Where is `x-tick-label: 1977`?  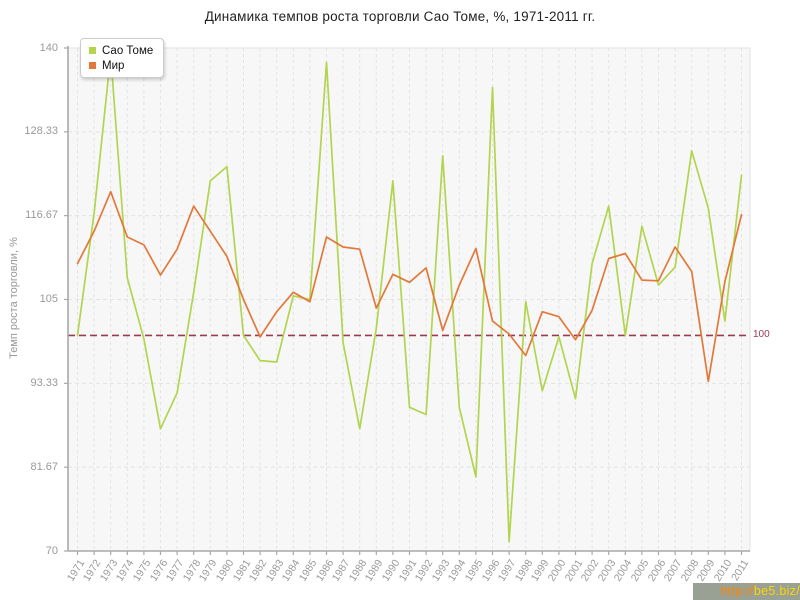 x-tick-label: 1977 is located at coordinates (175, 570).